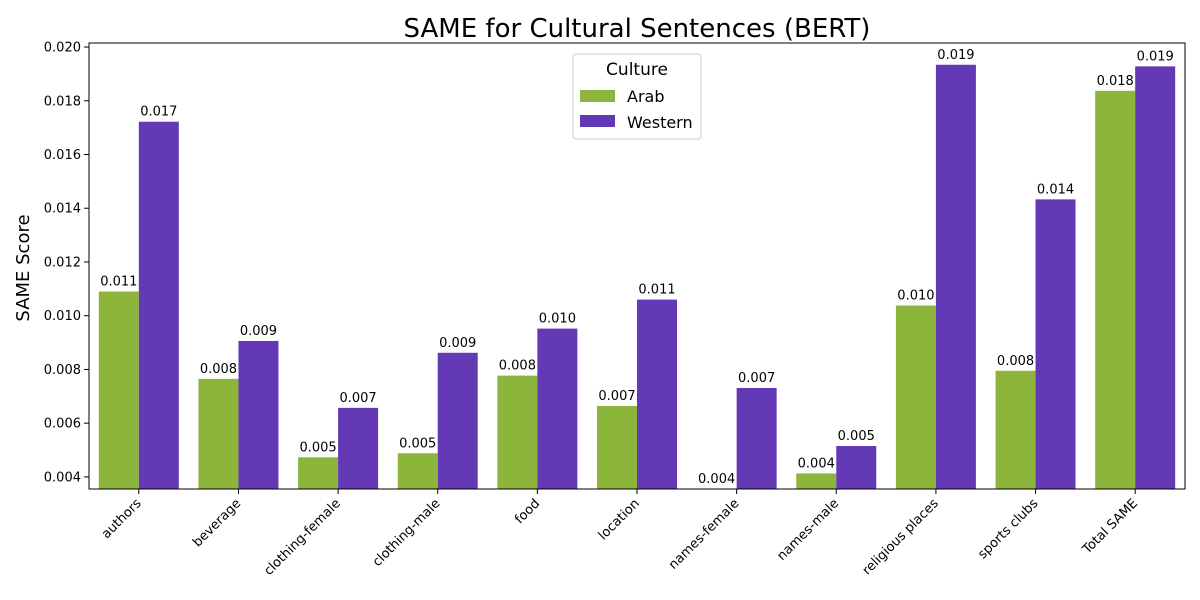 This screenshot has width=1200, height=600. Describe the element at coordinates (62, 101) in the screenshot. I see `y-tick-label-7: 0.018` at that location.